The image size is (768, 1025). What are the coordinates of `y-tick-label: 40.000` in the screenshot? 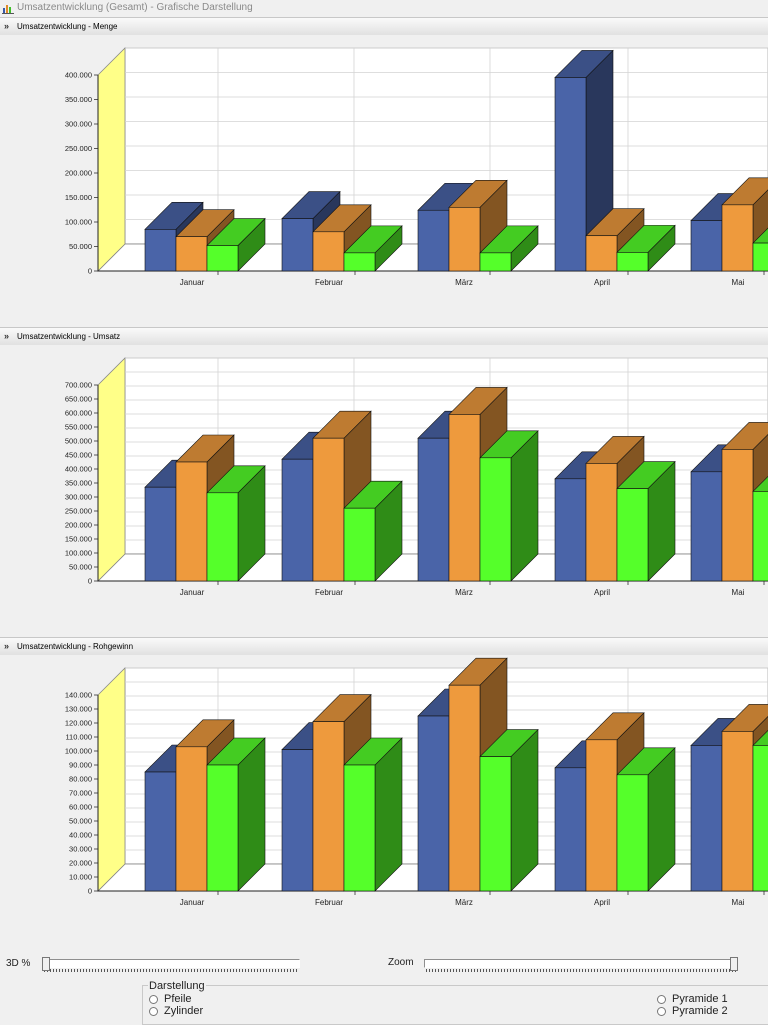 It's located at (80, 835).